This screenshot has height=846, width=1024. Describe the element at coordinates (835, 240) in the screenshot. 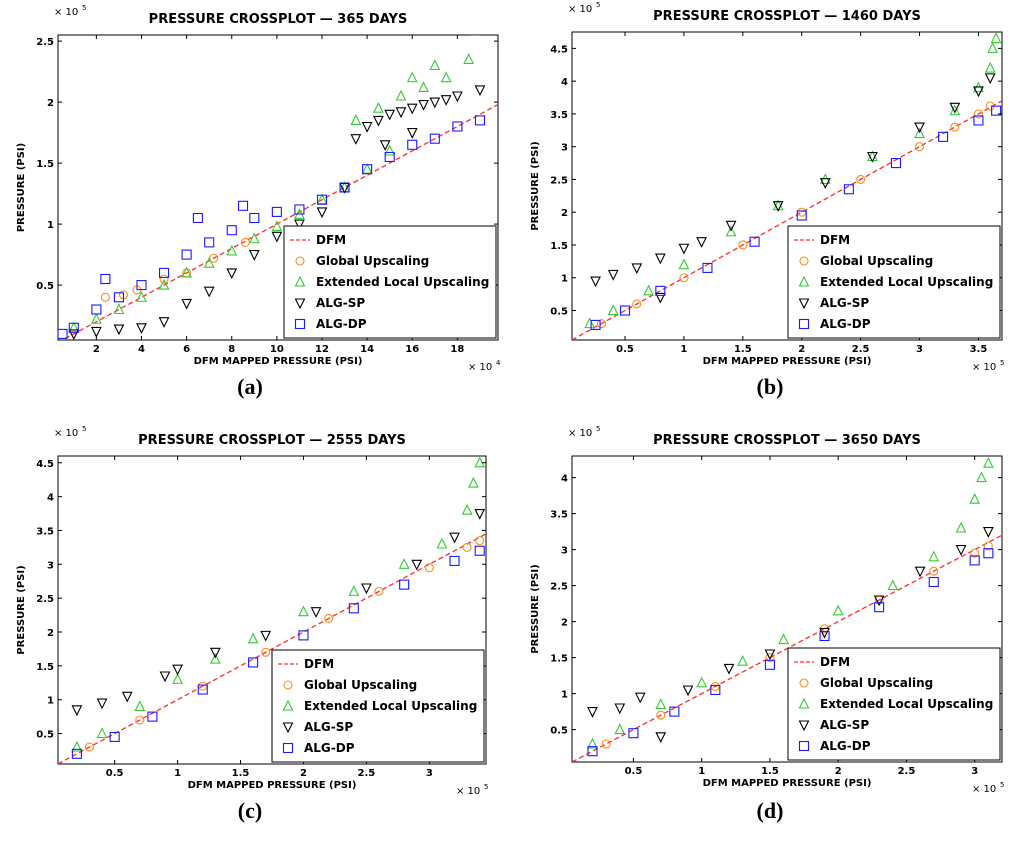

I see `legend-entry: DFM` at that location.